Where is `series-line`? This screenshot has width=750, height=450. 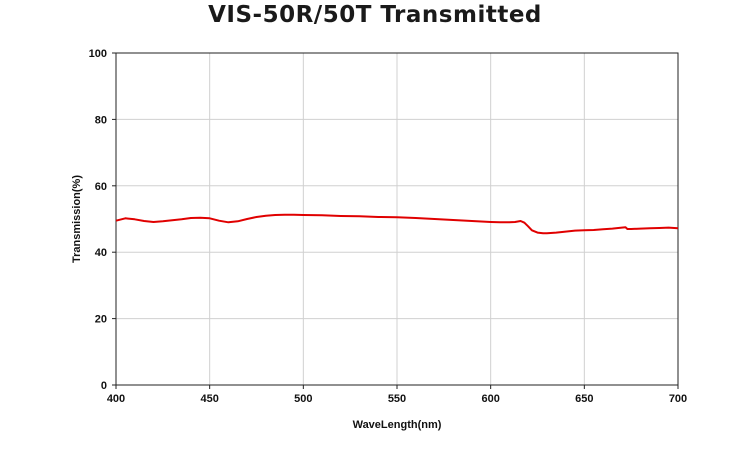 series-line is located at coordinates (397, 224).